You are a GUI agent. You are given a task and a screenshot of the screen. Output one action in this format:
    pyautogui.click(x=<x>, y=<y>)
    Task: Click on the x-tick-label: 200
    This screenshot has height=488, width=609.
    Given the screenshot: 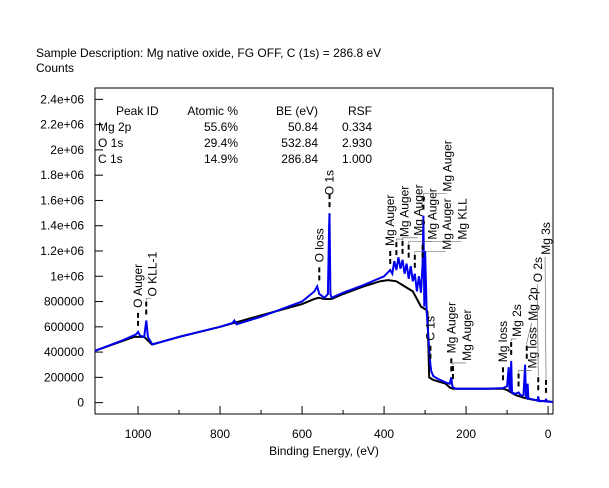 What is the action you would take?
    pyautogui.click(x=466, y=434)
    